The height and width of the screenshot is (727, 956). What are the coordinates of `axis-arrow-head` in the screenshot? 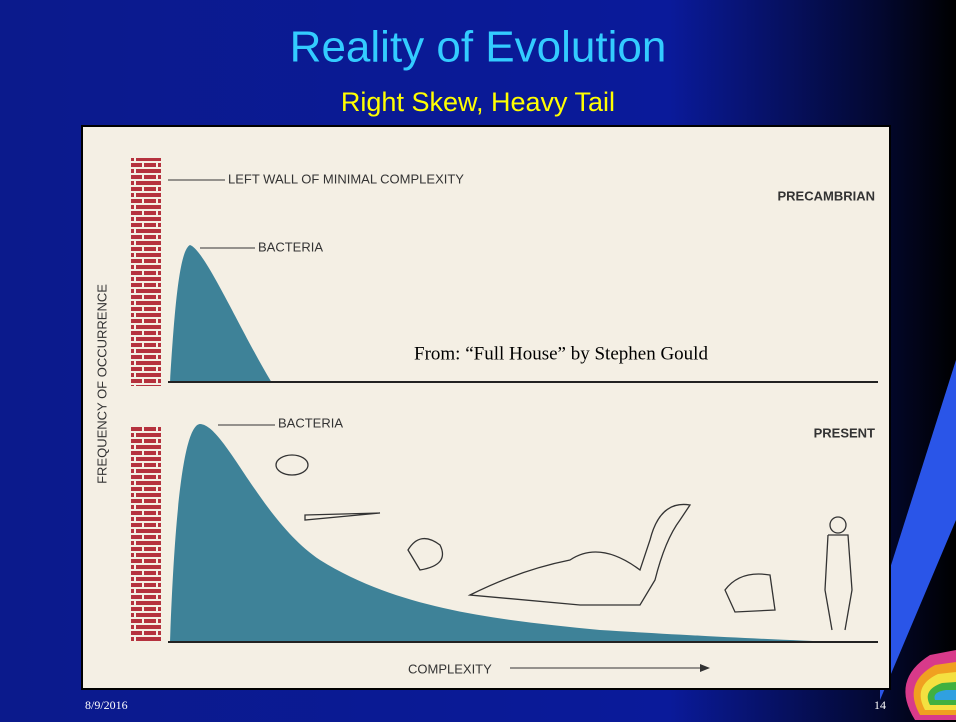 It's located at (705, 668).